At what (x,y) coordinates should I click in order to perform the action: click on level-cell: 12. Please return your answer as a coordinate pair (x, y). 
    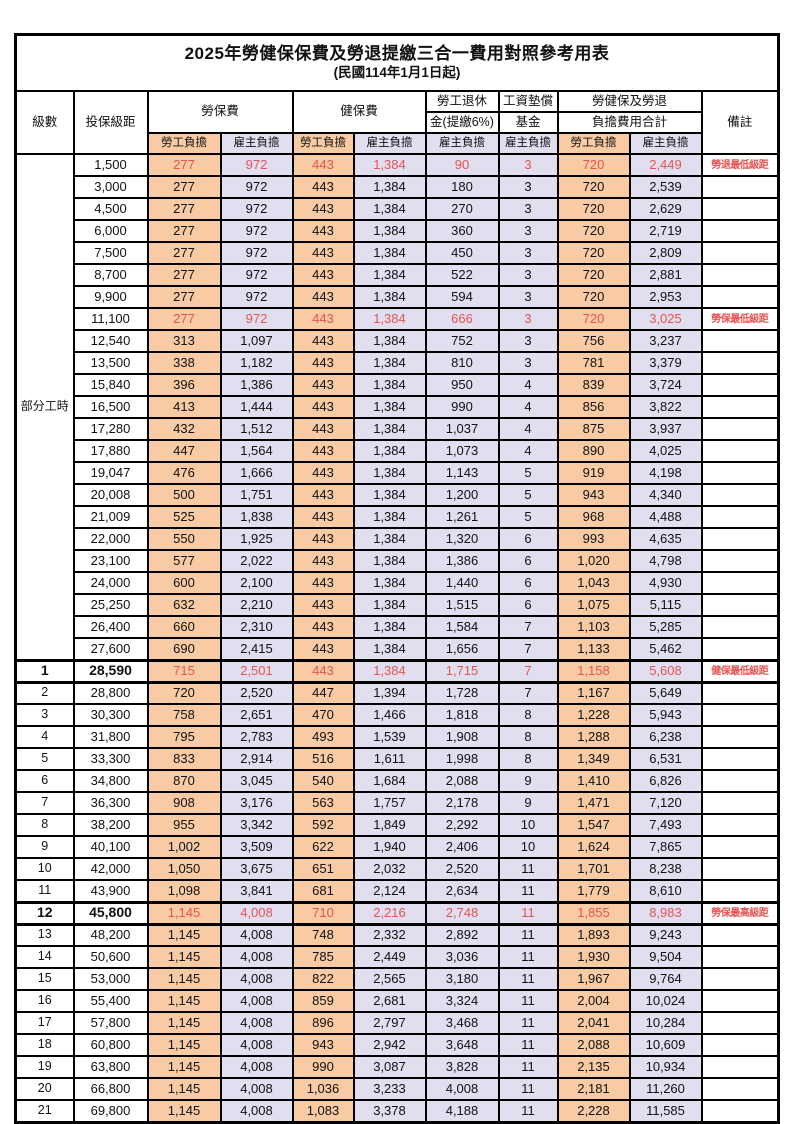
    Looking at the image, I should click on (44, 913).